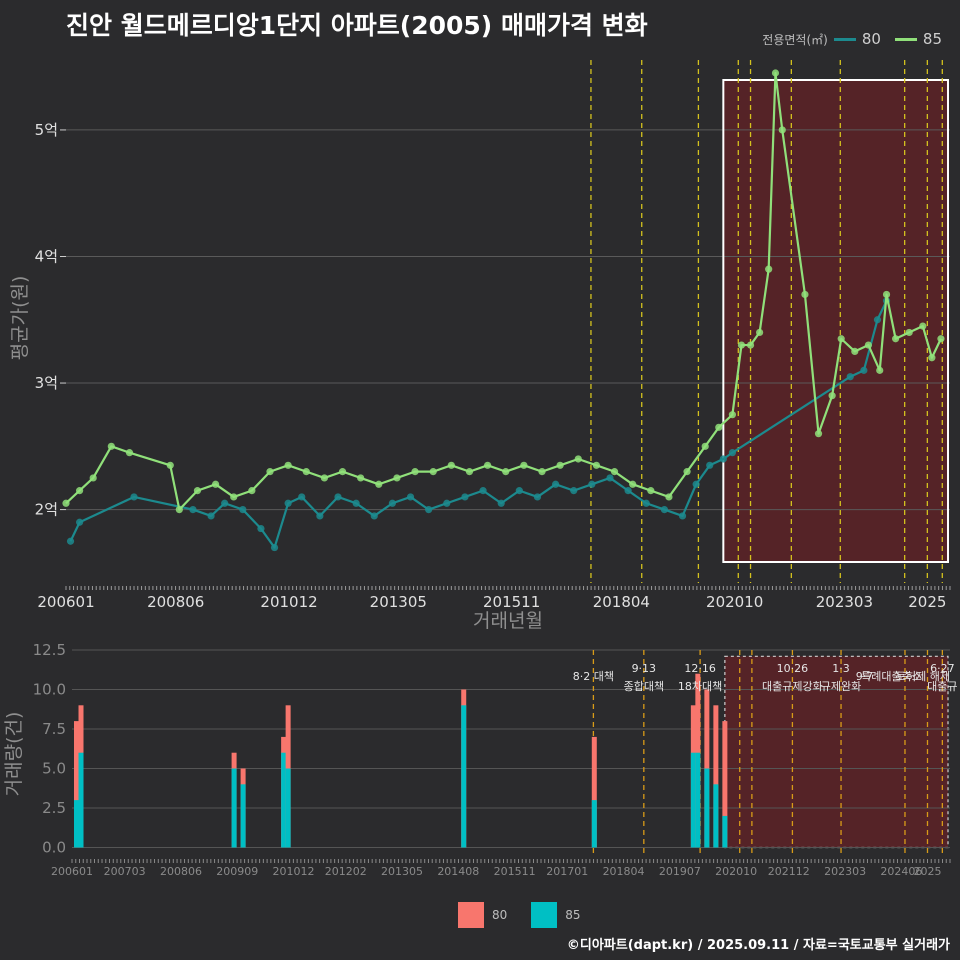 This screenshot has width=960, height=960. Describe the element at coordinates (46, 130) in the screenshot. I see `y-tick-label: 5억` at that location.